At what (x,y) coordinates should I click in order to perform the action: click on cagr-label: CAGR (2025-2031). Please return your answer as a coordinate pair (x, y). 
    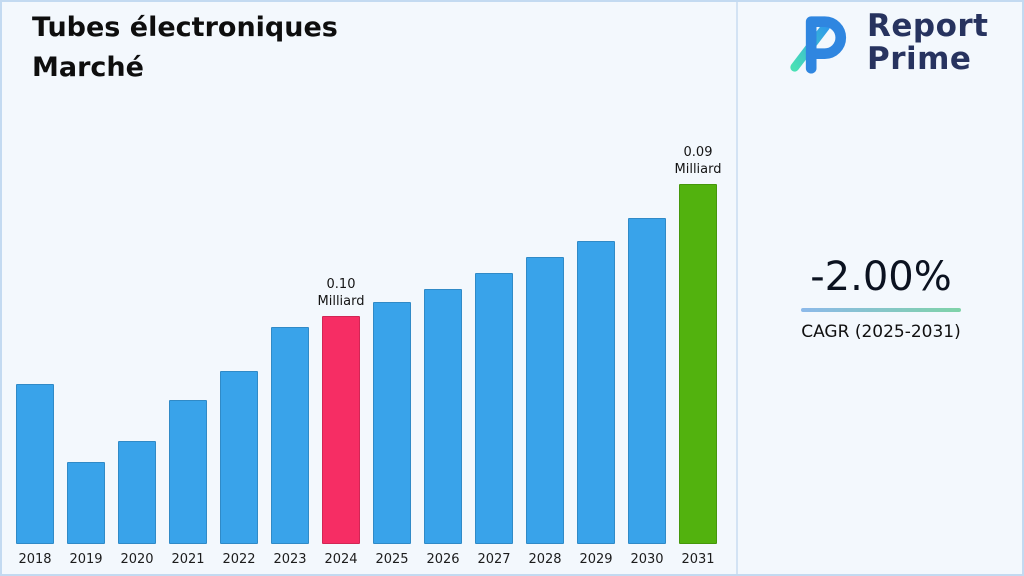
    Looking at the image, I should click on (881, 332).